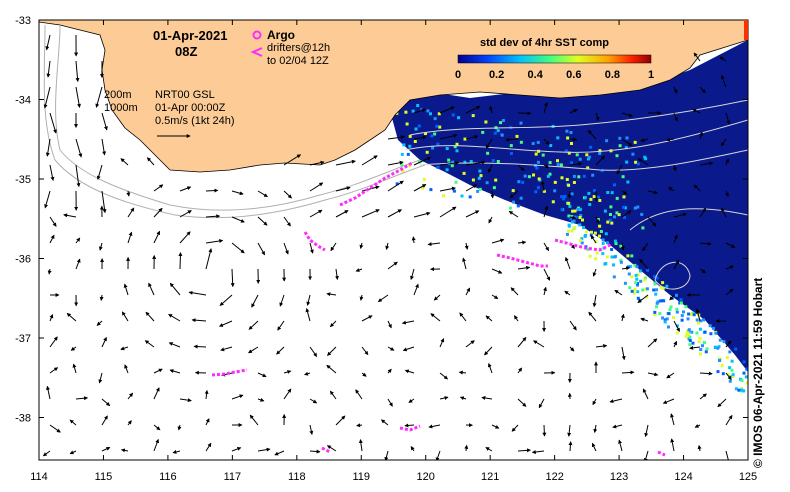 Image resolution: width=790 pixels, height=492 pixels. I want to click on lon-tick-label: 117, so click(233, 477).